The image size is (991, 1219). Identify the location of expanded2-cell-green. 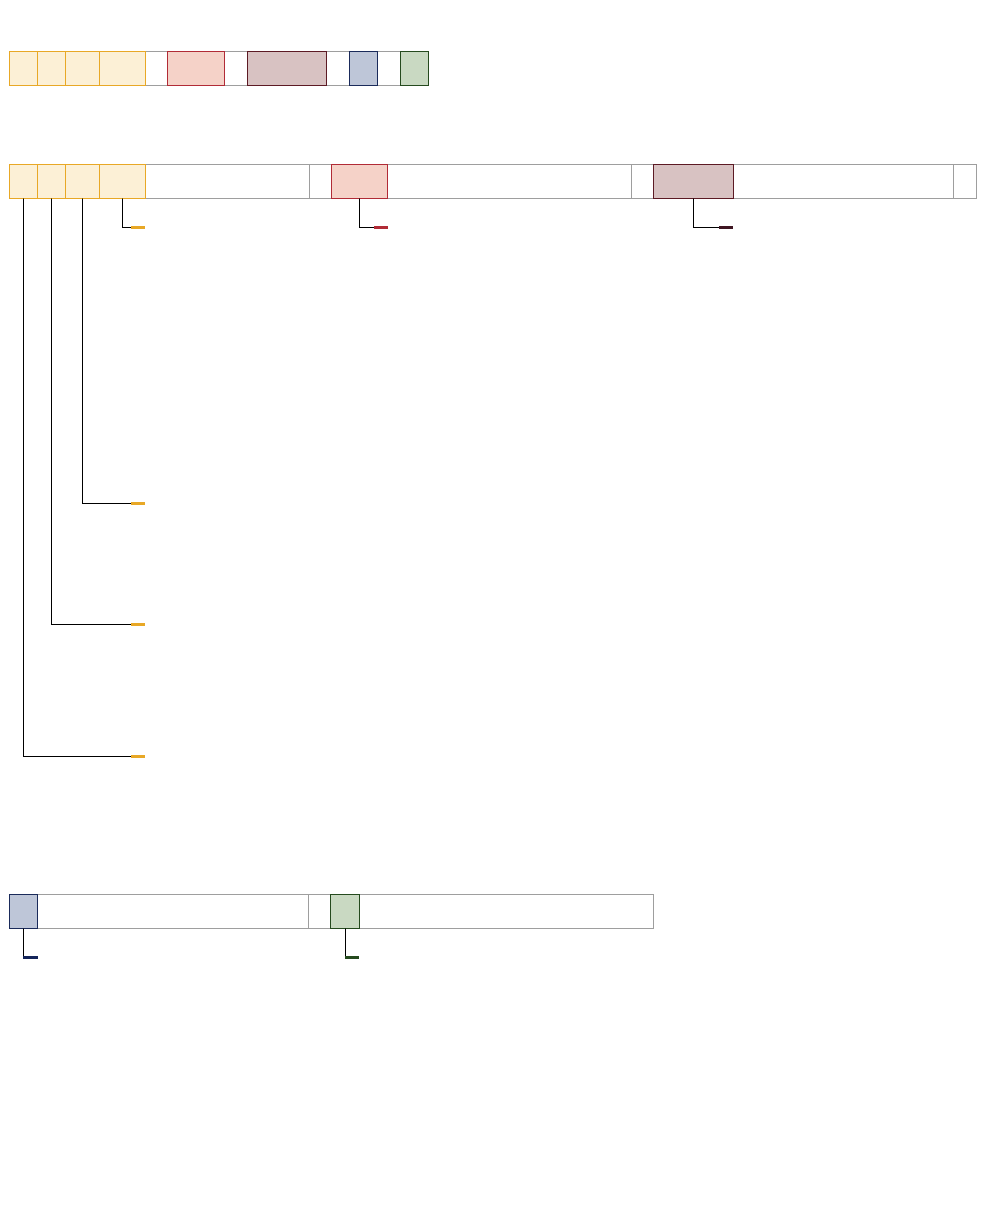
(345, 911).